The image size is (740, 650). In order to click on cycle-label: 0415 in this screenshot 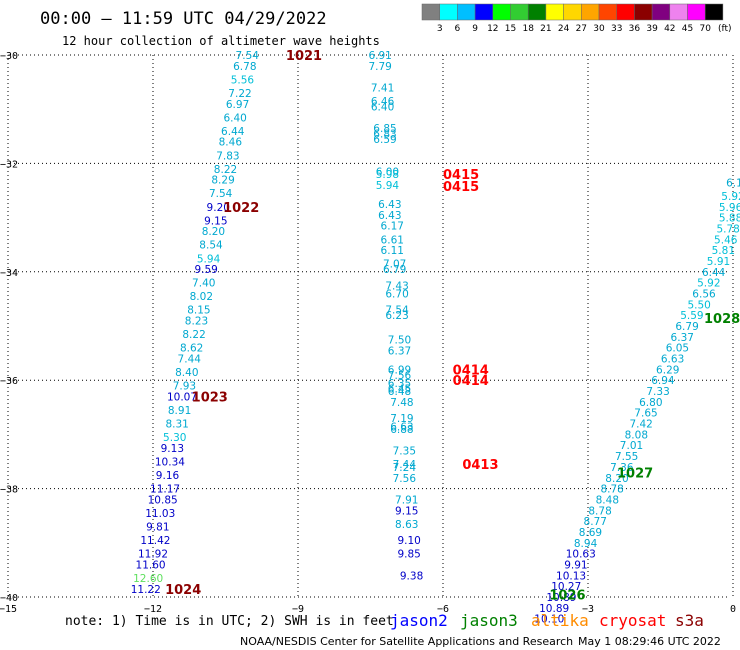, I will do `click(461, 175)`.